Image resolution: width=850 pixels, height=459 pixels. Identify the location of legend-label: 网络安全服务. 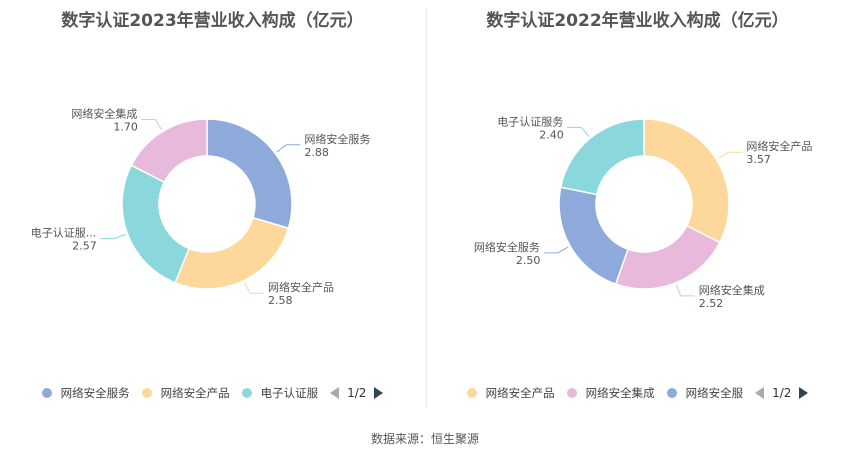
(95, 393).